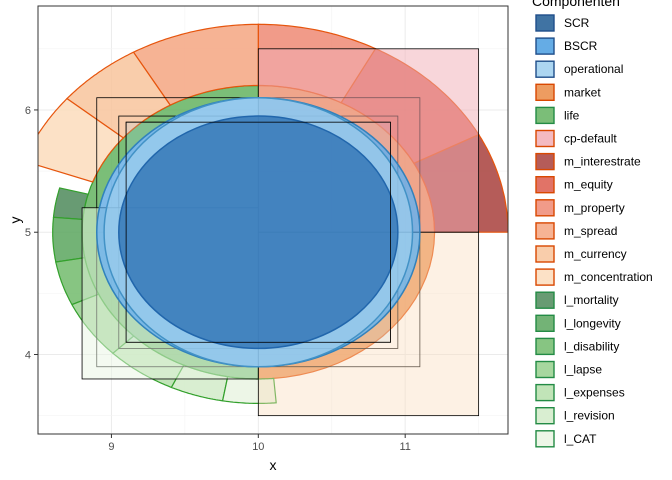 The height and width of the screenshot is (480, 672). What do you see at coordinates (594, 208) in the screenshot?
I see `legend-label: m_property` at bounding box center [594, 208].